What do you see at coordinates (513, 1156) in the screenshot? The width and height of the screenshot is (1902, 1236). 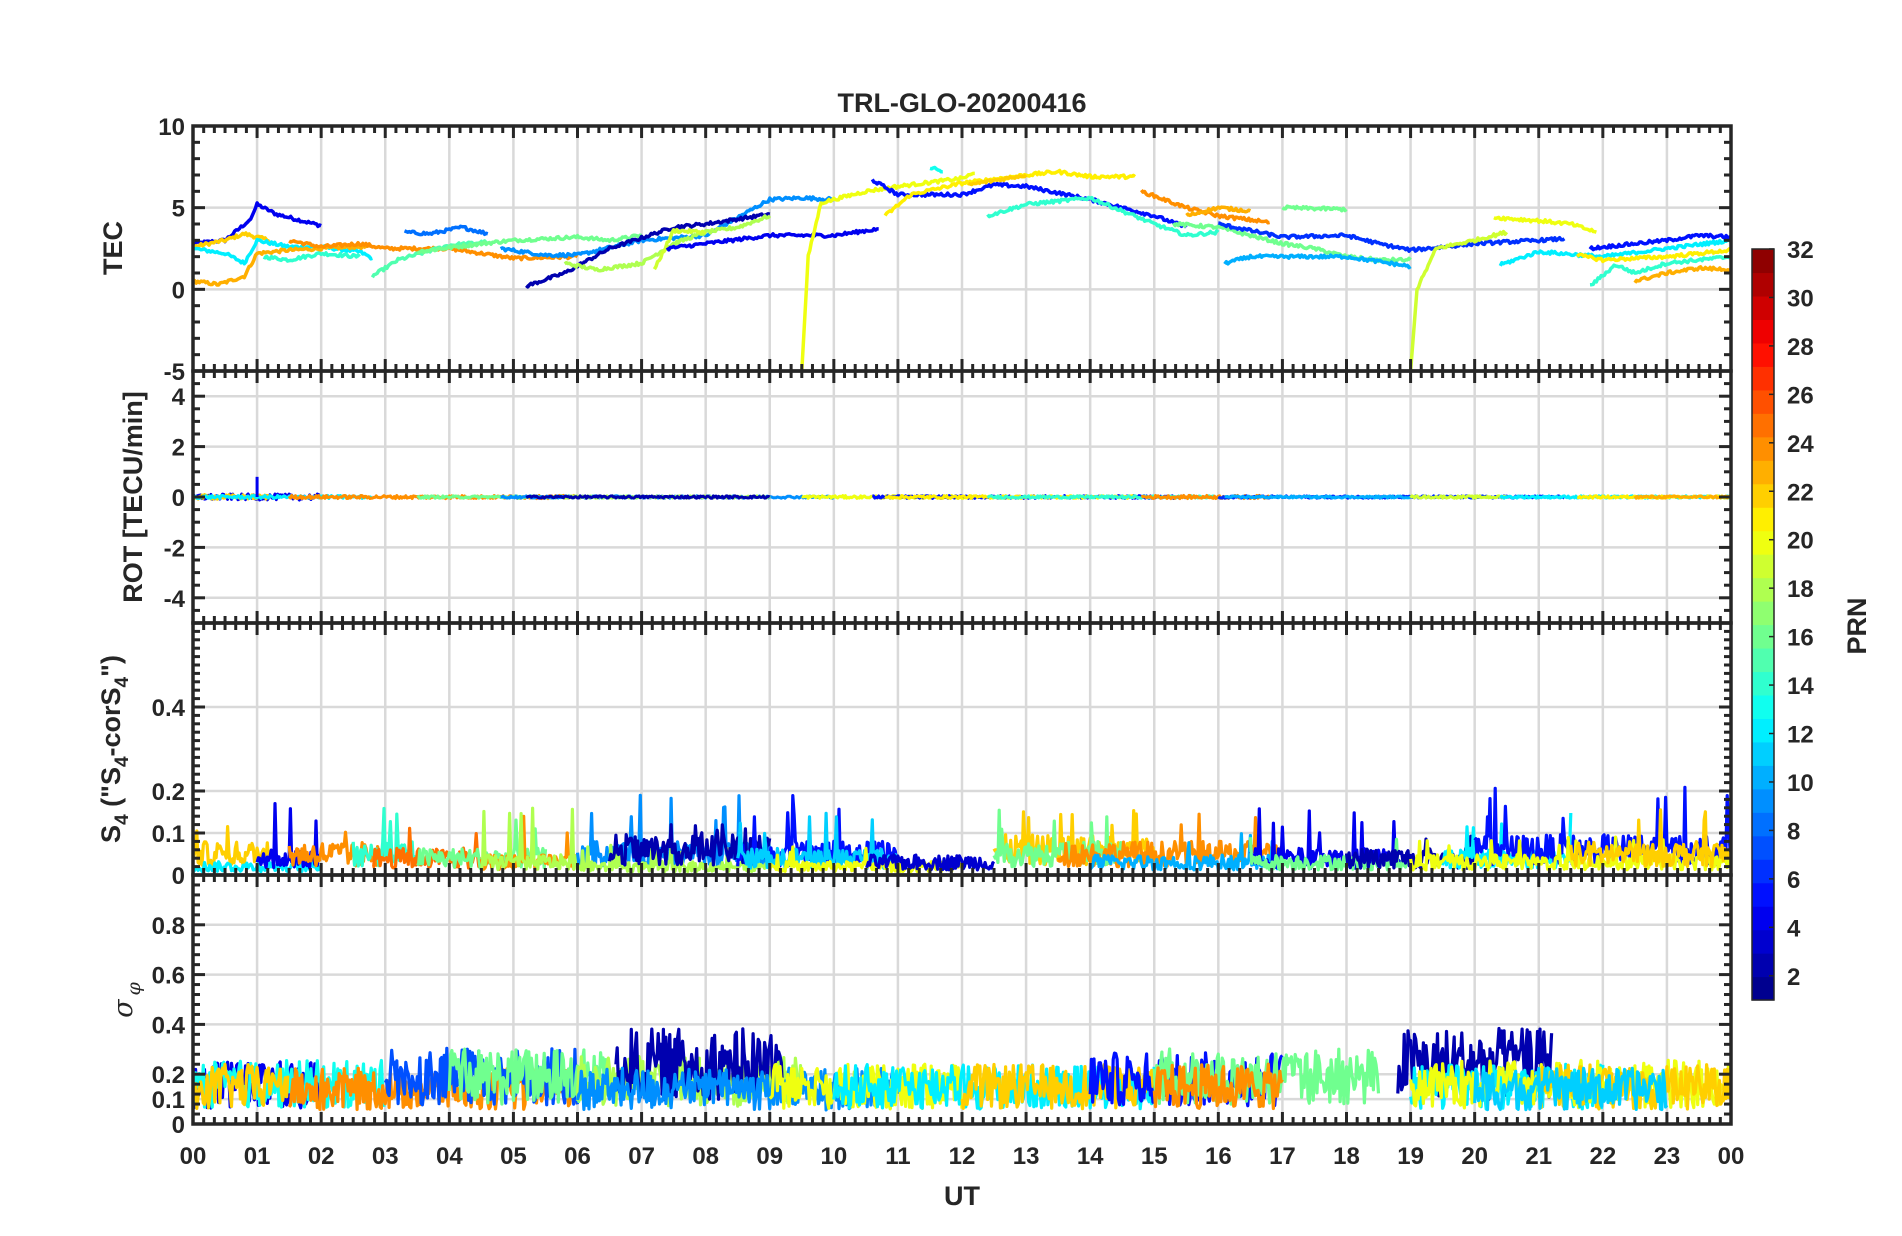 I see `x-tick-label: 05` at bounding box center [513, 1156].